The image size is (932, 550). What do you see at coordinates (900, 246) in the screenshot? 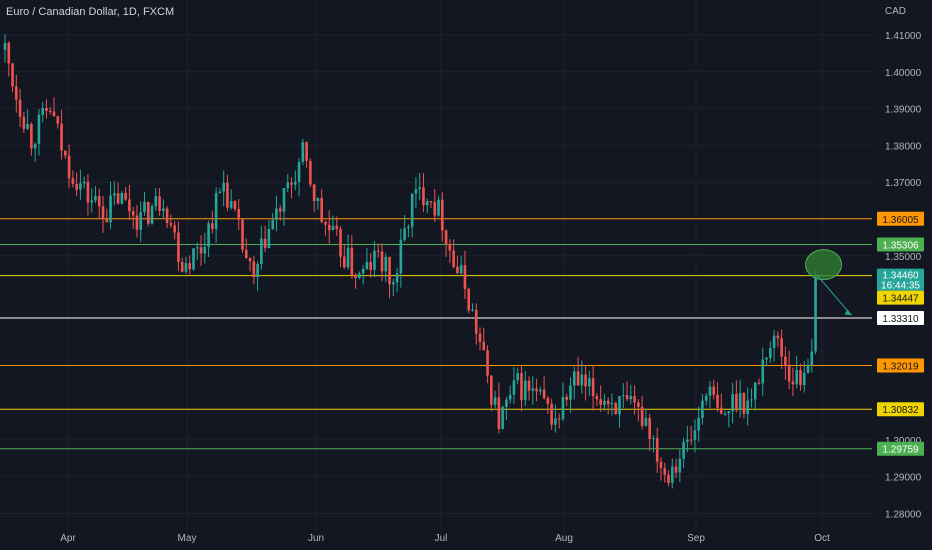
I see `price-tag-label: 1.35306` at bounding box center [900, 246].